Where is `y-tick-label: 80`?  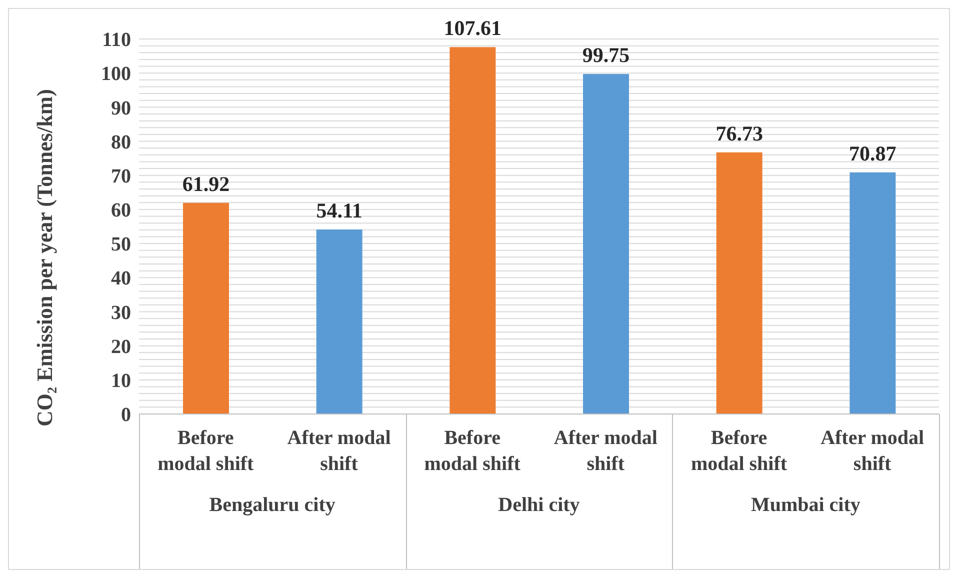
y-tick-label: 80 is located at coordinates (121, 142).